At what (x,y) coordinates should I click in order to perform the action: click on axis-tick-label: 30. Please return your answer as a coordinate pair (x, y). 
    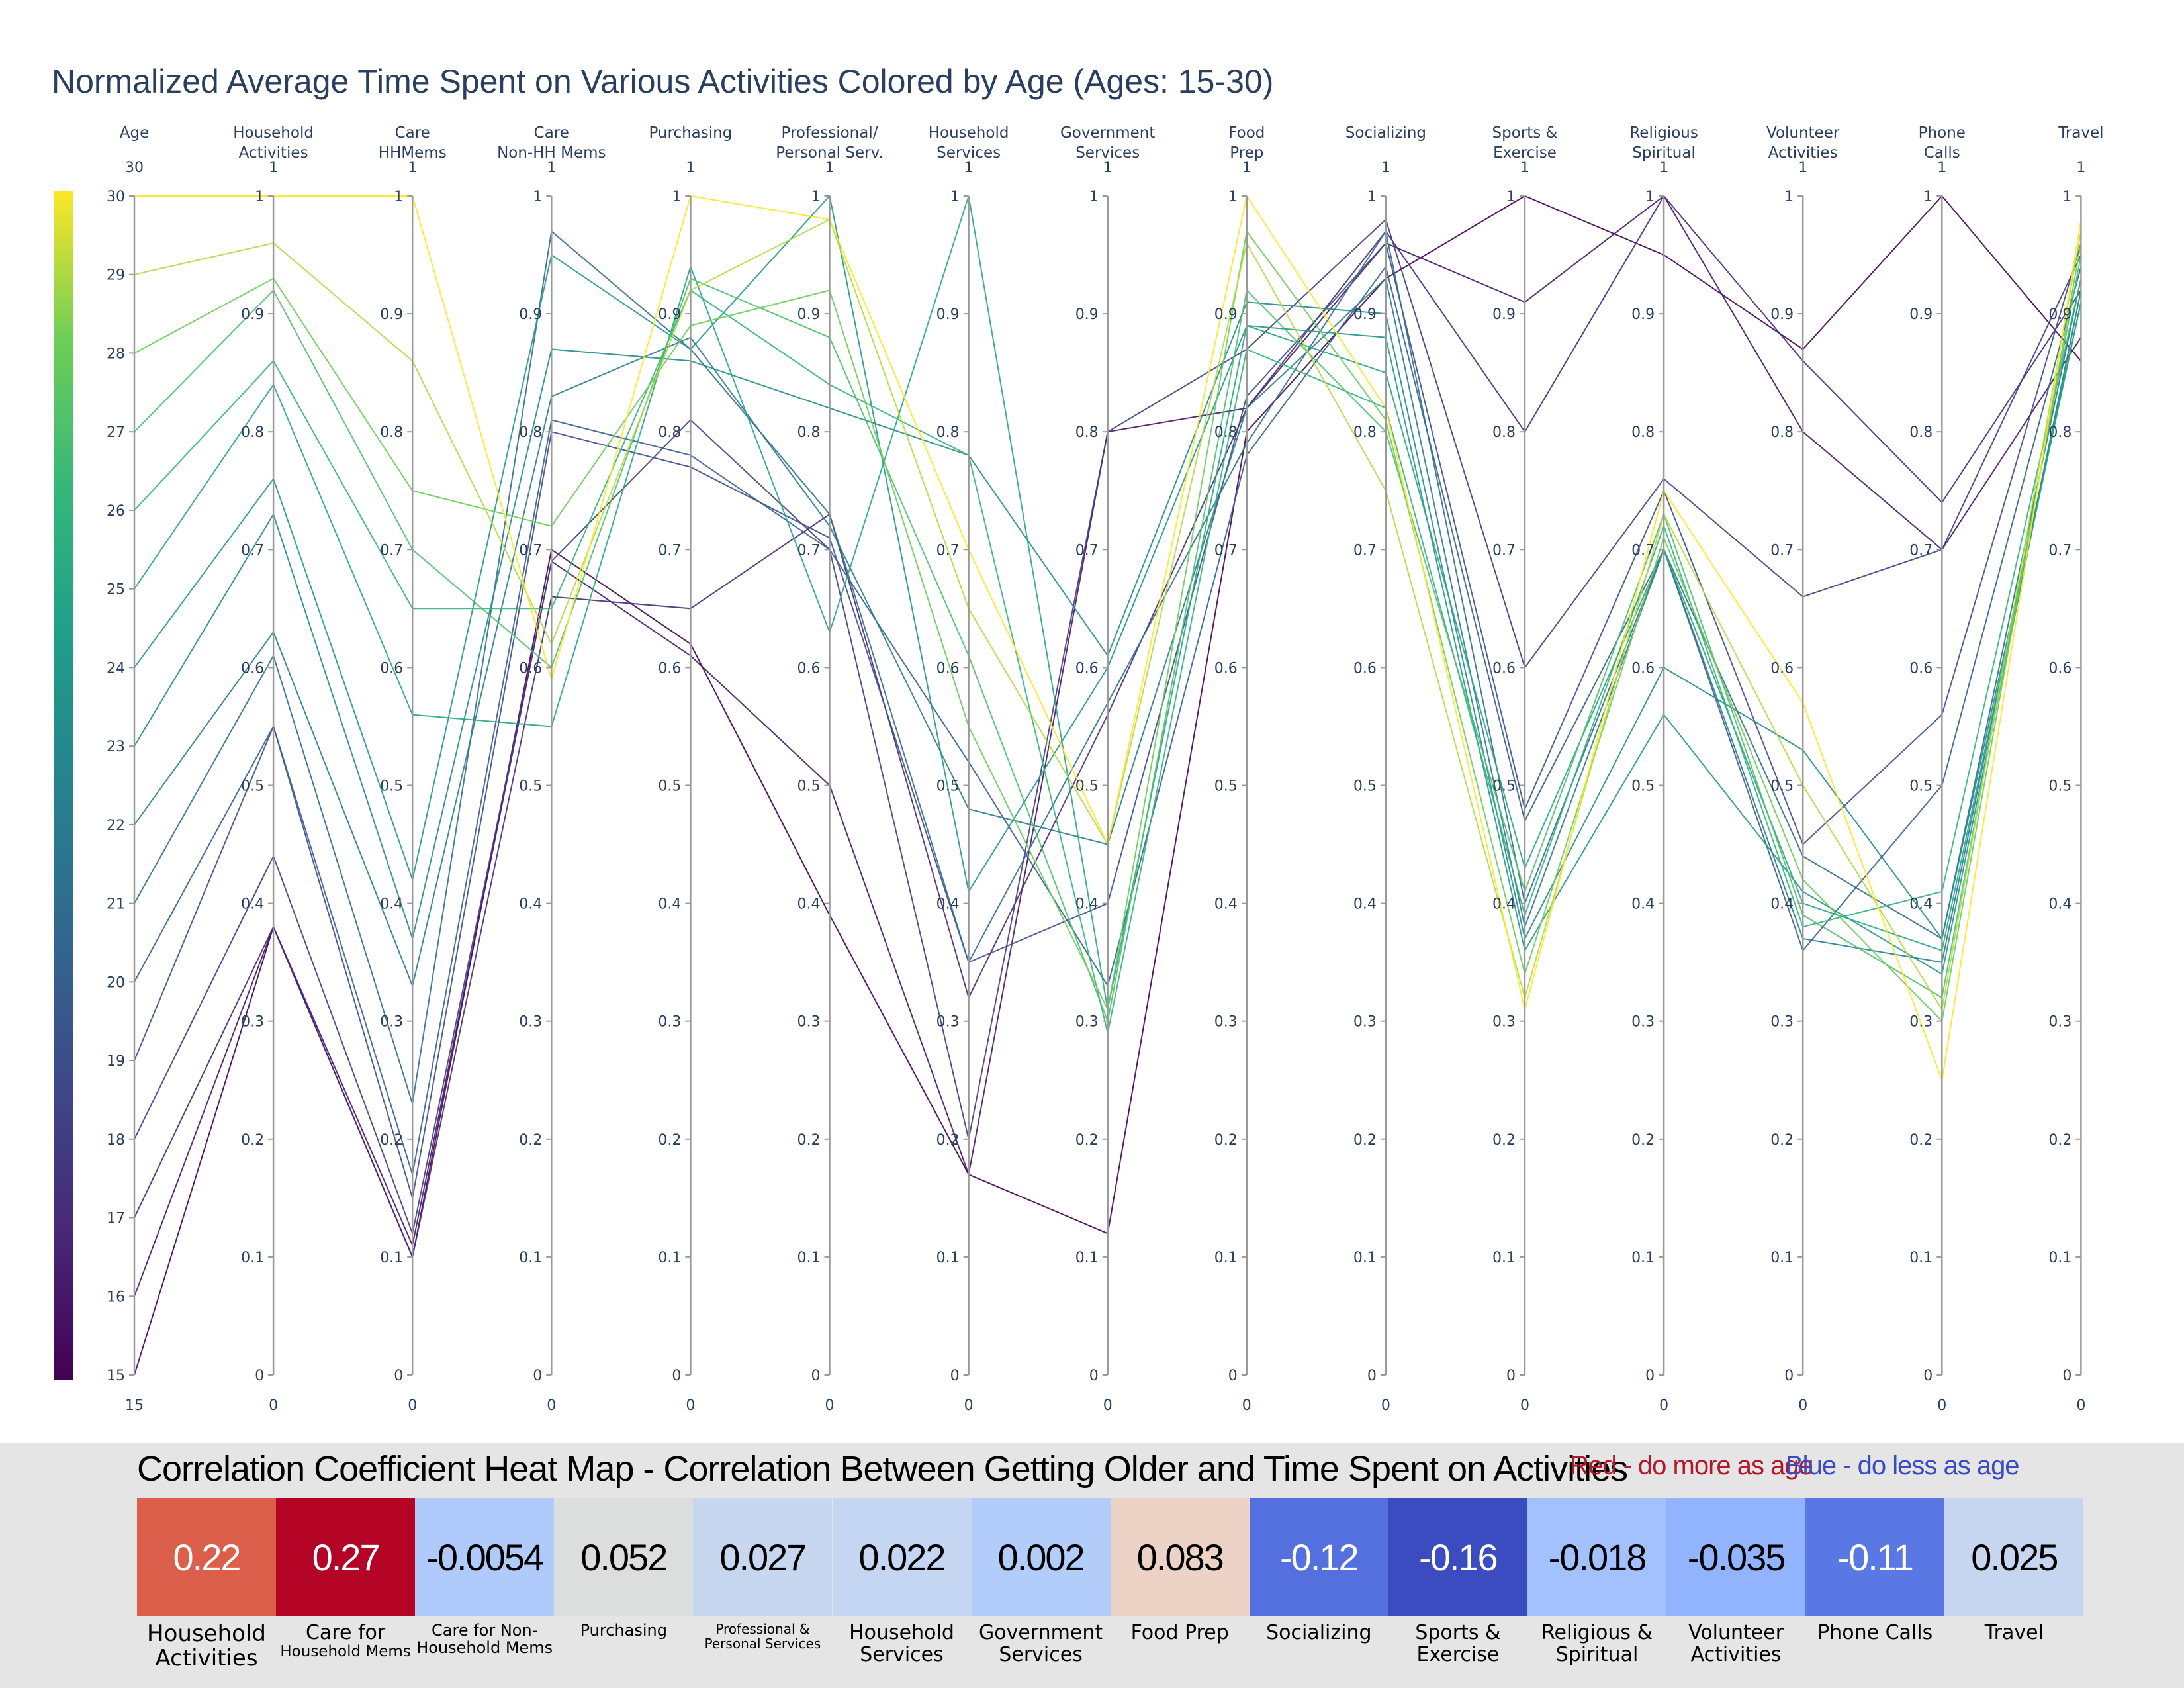
    Looking at the image, I should click on (116, 197).